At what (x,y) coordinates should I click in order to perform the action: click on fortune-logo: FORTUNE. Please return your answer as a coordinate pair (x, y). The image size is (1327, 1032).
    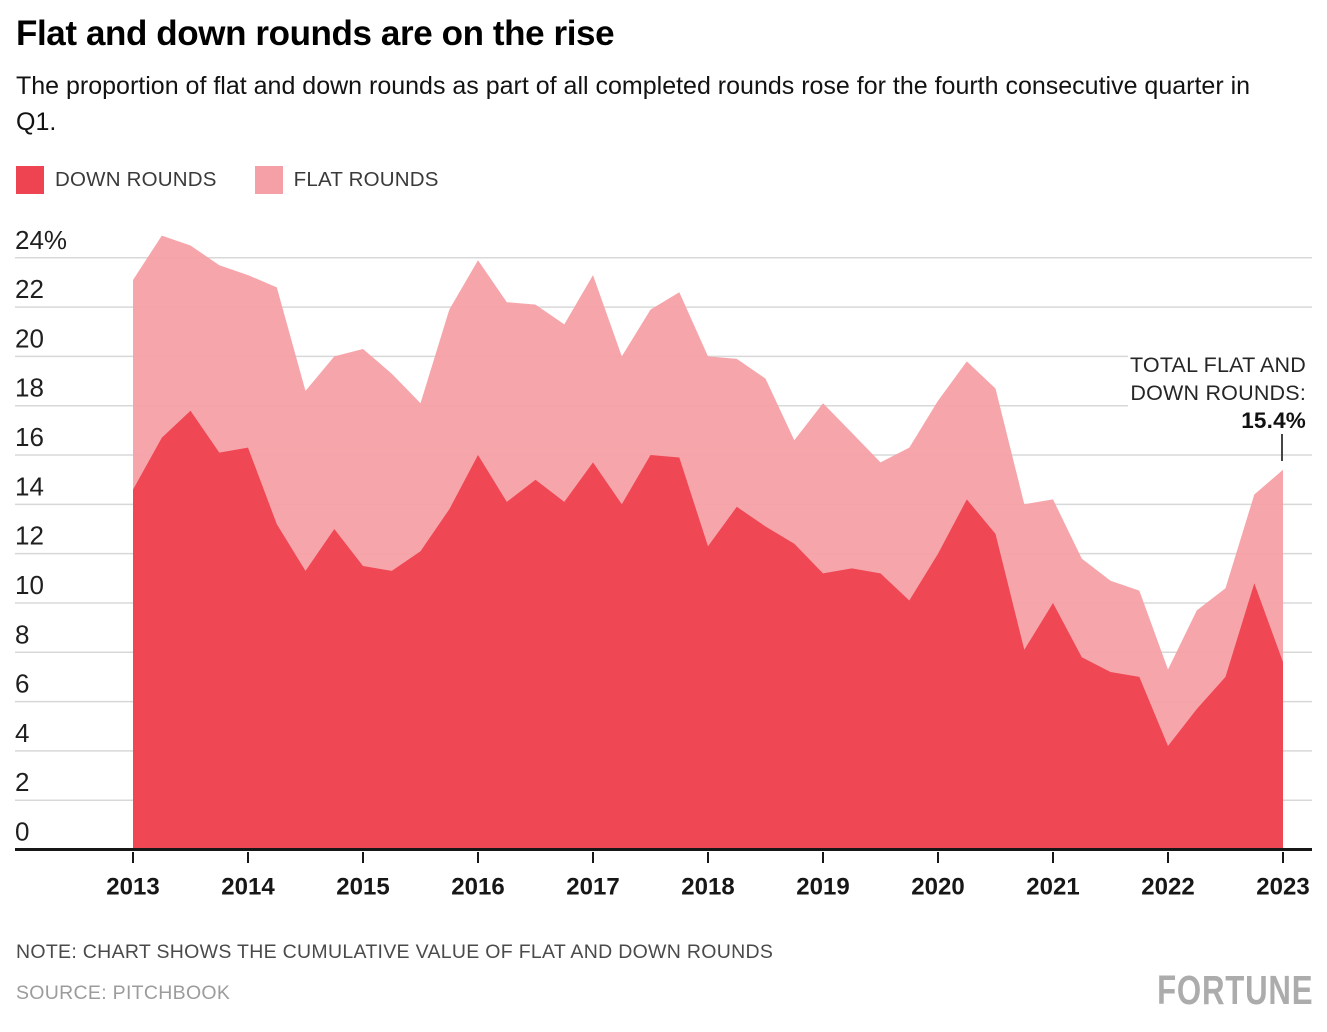
    Looking at the image, I should click on (1234, 991).